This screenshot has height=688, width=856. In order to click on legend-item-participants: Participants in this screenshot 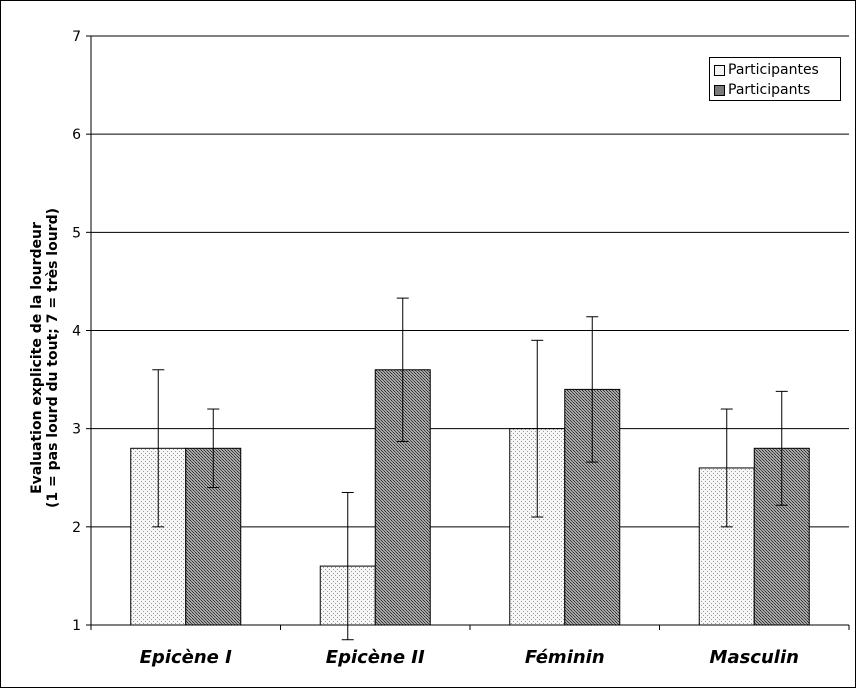, I will do `click(775, 90)`.